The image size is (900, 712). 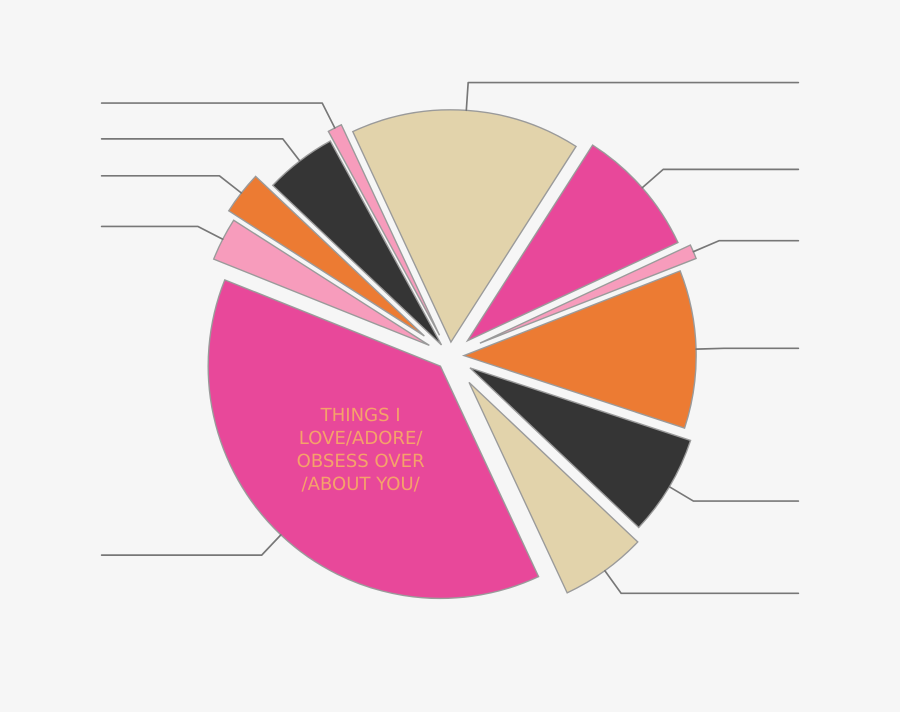 I want to click on text: THINGS I LOVE/ADORE/ OBSESS OVER /ABOUT YOU/, so click(x=361, y=450).